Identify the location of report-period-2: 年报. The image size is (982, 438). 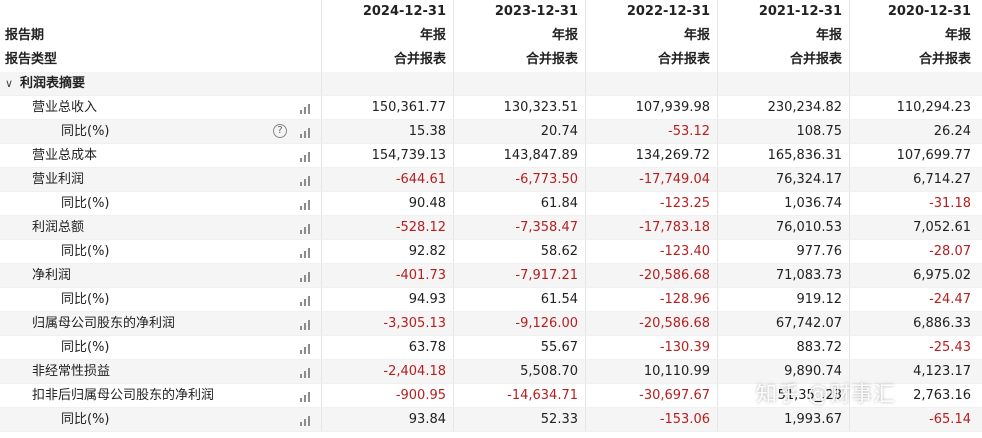
(520, 36).